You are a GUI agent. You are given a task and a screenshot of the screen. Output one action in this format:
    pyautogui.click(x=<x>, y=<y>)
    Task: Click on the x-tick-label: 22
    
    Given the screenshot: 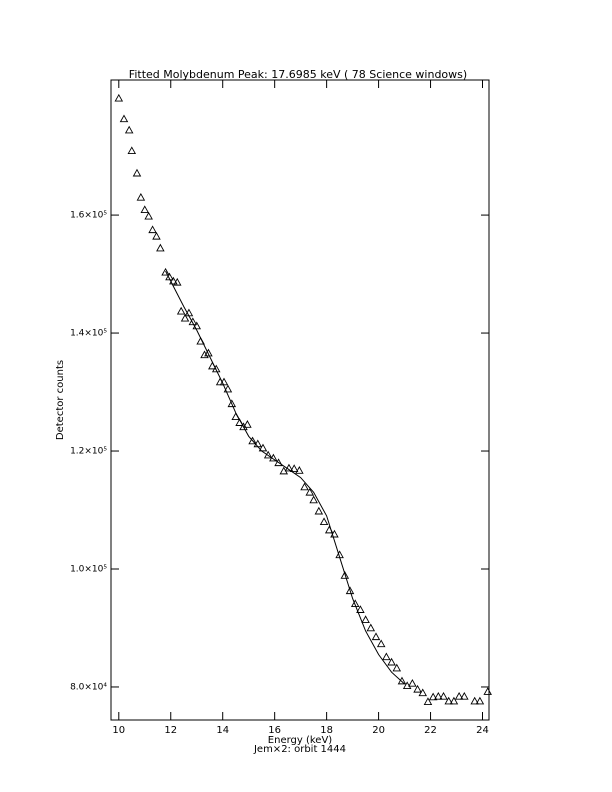 What is the action you would take?
    pyautogui.click(x=430, y=730)
    